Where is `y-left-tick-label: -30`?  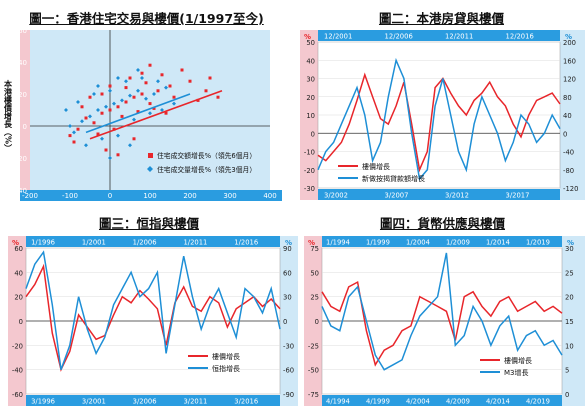
y-left-tick-label: -30 is located at coordinates (309, 189).